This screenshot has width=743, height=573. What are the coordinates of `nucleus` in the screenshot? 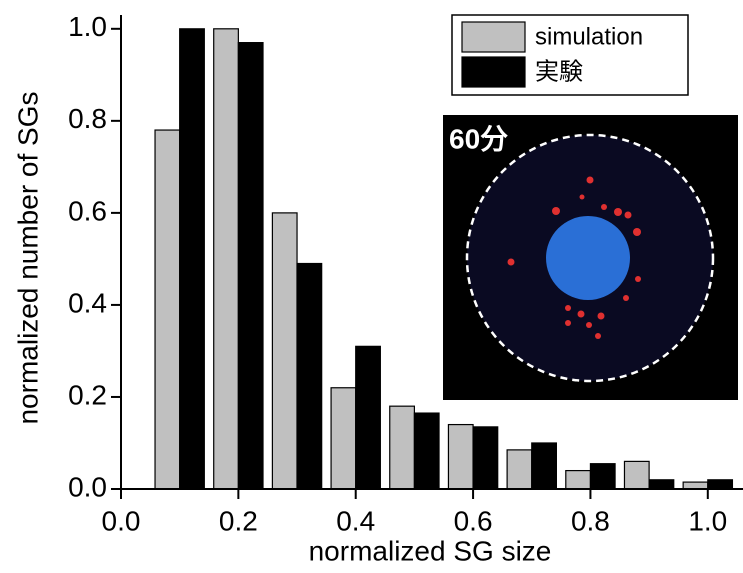 It's located at (588, 258).